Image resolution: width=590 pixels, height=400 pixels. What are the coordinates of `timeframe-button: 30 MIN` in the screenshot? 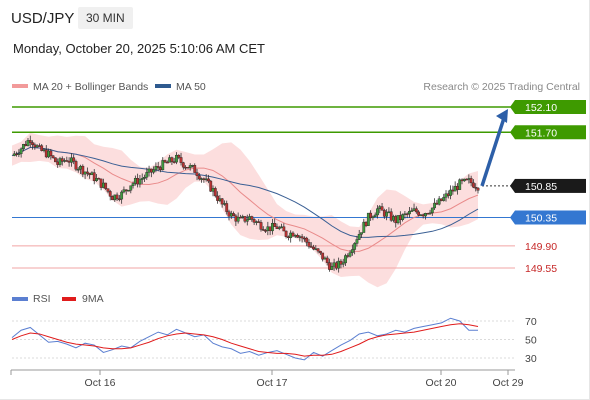 It's located at (105, 18).